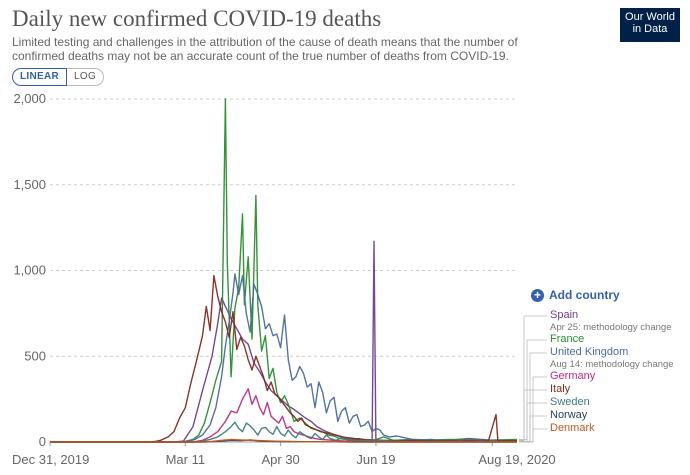 This screenshot has height=475, width=690. I want to click on legend-label: Spain, so click(564, 315).